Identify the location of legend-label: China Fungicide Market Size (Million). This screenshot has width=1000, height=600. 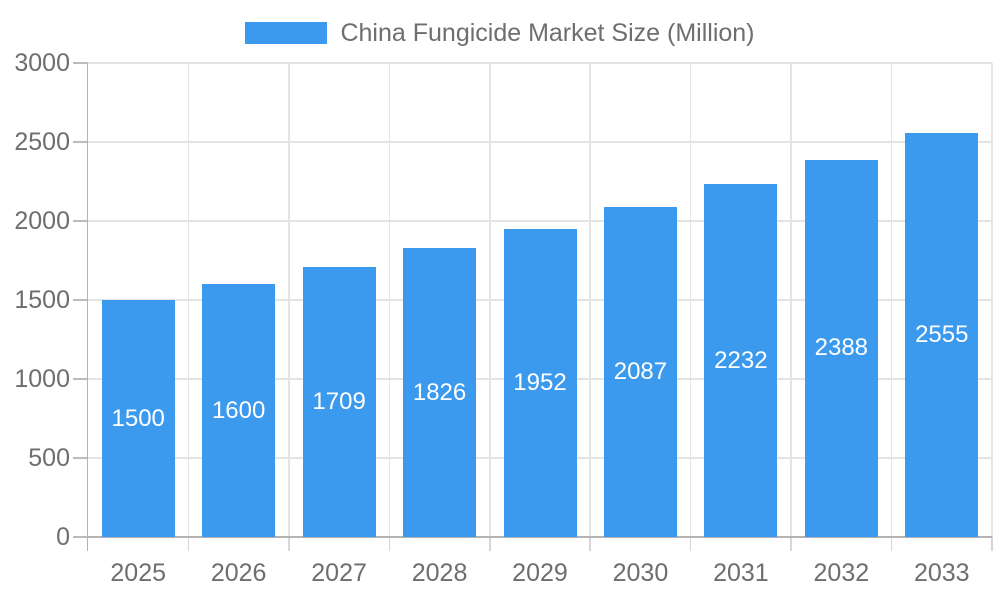
(547, 32).